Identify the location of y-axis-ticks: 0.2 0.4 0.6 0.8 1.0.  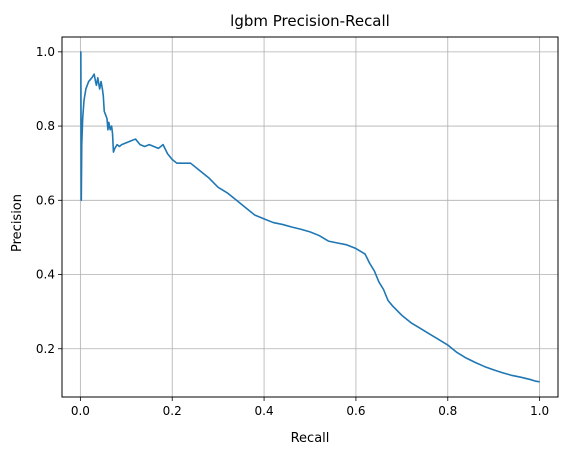
(49, 200).